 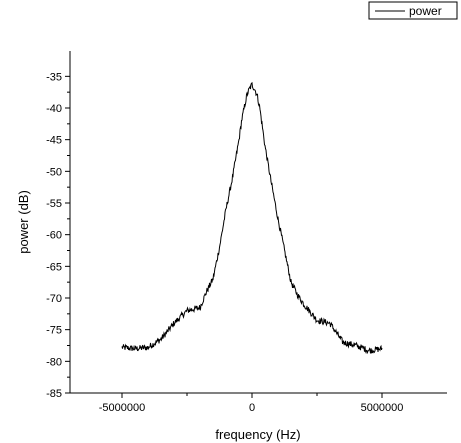 What do you see at coordinates (425, 11) in the screenshot?
I see `legend-label-power: power` at bounding box center [425, 11].